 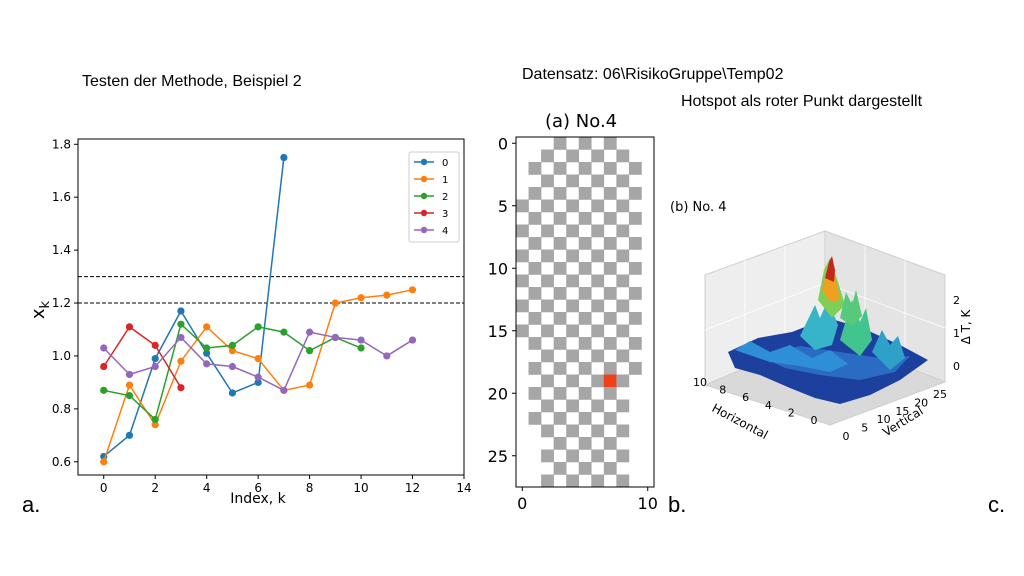 I want to click on grid-x-tick-label: 0, so click(x=522, y=503).